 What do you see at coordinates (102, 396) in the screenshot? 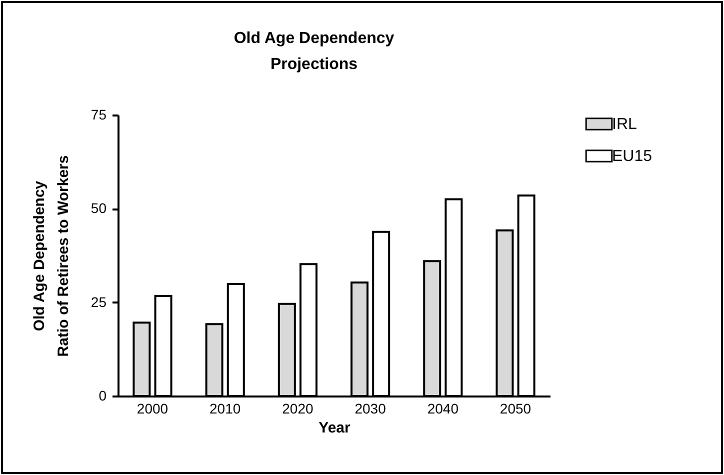
I see `y-tick-label: 0` at bounding box center [102, 396].